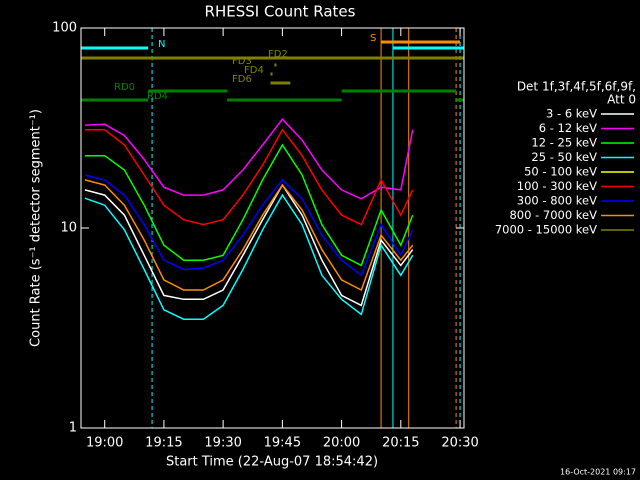 This screenshot has height=480, width=640. What do you see at coordinates (64, 28) in the screenshot?
I see `y-tick-label: 100` at bounding box center [64, 28].